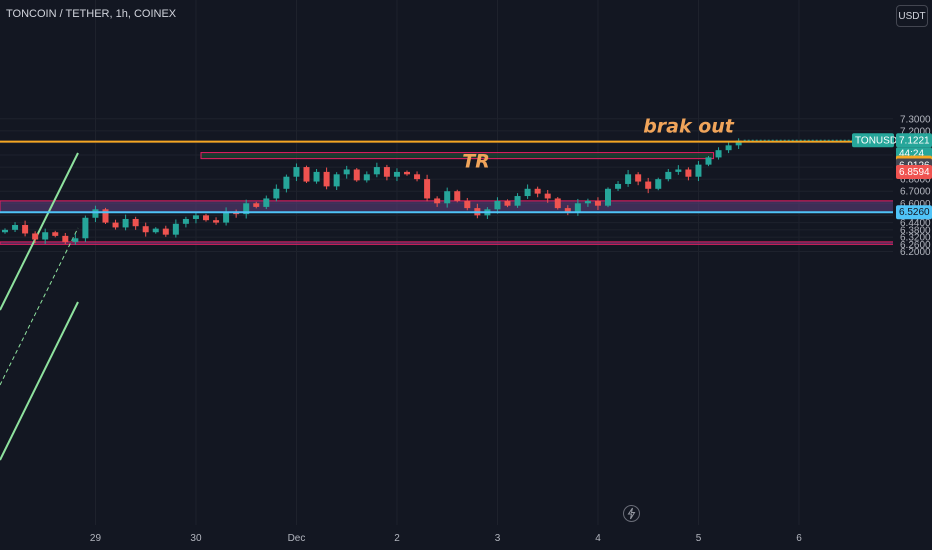  I want to click on time-axis: 29 30 Dec 2 3 4 5 6, so click(446, 537).